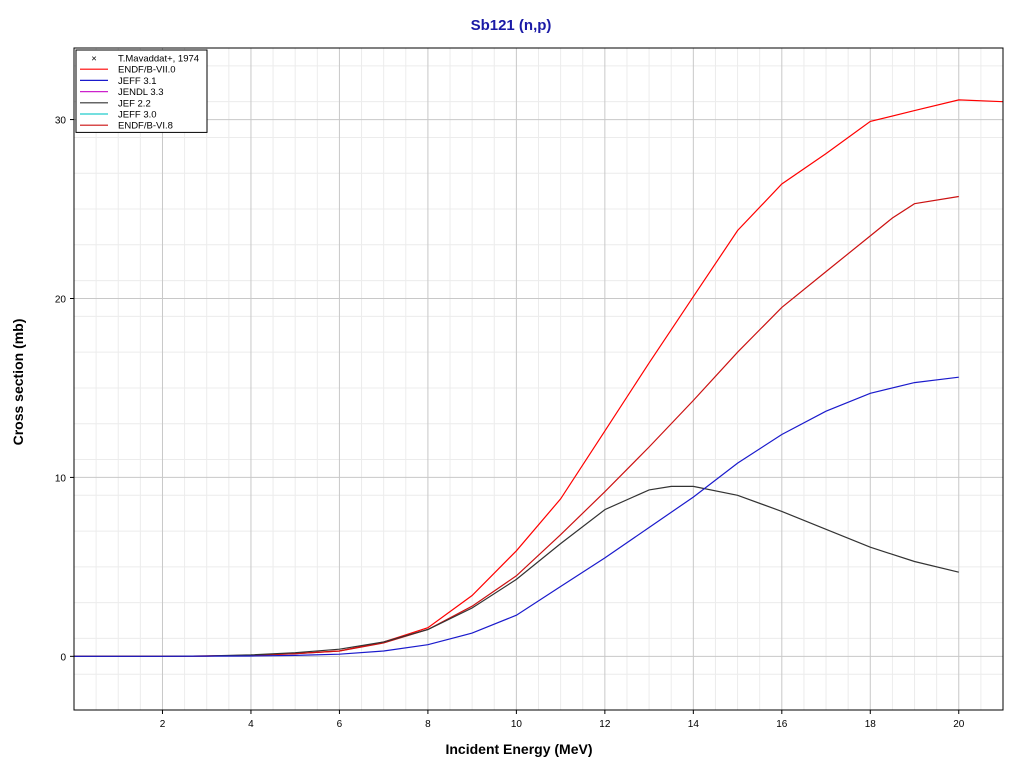 This screenshot has width=1024, height=768. I want to click on x-tick-label: 6, so click(340, 724).